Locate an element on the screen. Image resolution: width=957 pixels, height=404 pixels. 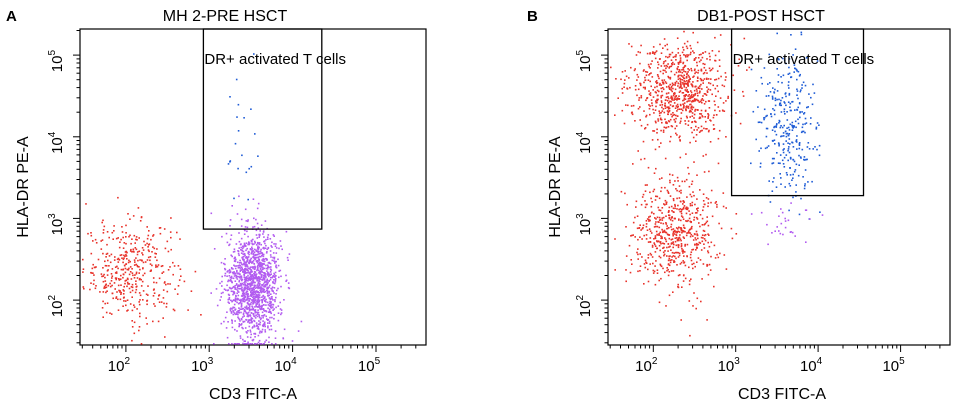
gate-rectangle is located at coordinates (797, 112).